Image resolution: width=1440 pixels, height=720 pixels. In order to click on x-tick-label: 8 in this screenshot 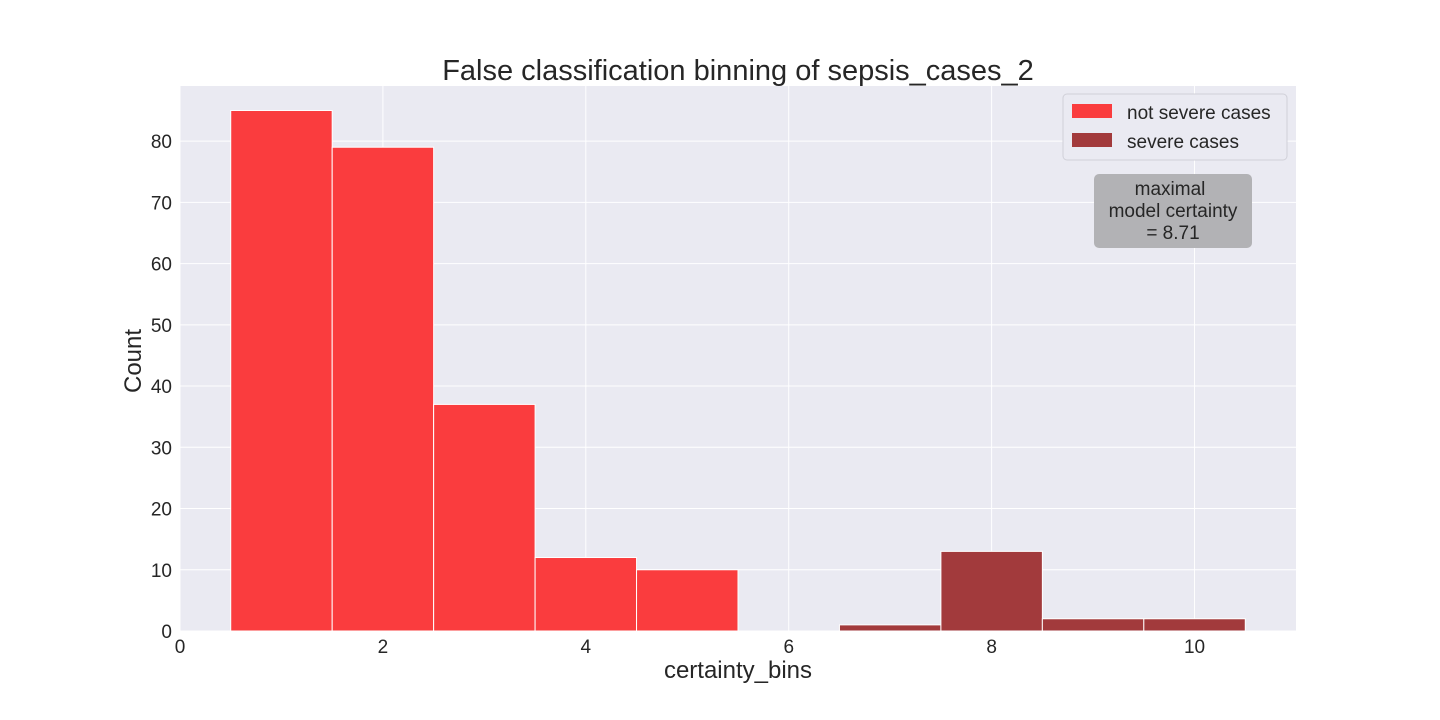, I will do `click(991, 647)`.